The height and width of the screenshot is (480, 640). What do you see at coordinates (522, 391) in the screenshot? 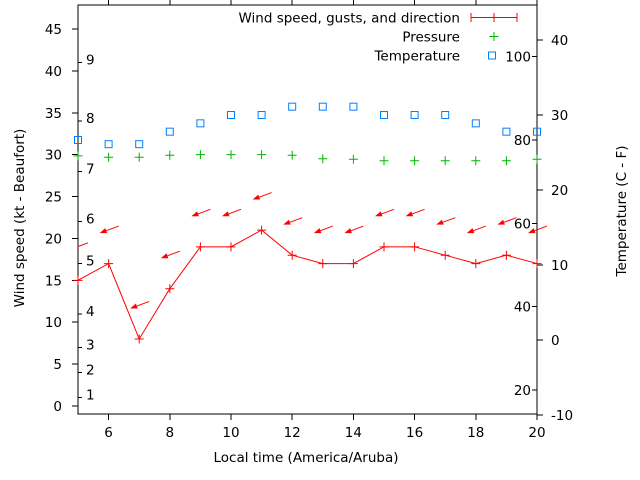
I see `fahrenheit-label: 20` at bounding box center [522, 391].